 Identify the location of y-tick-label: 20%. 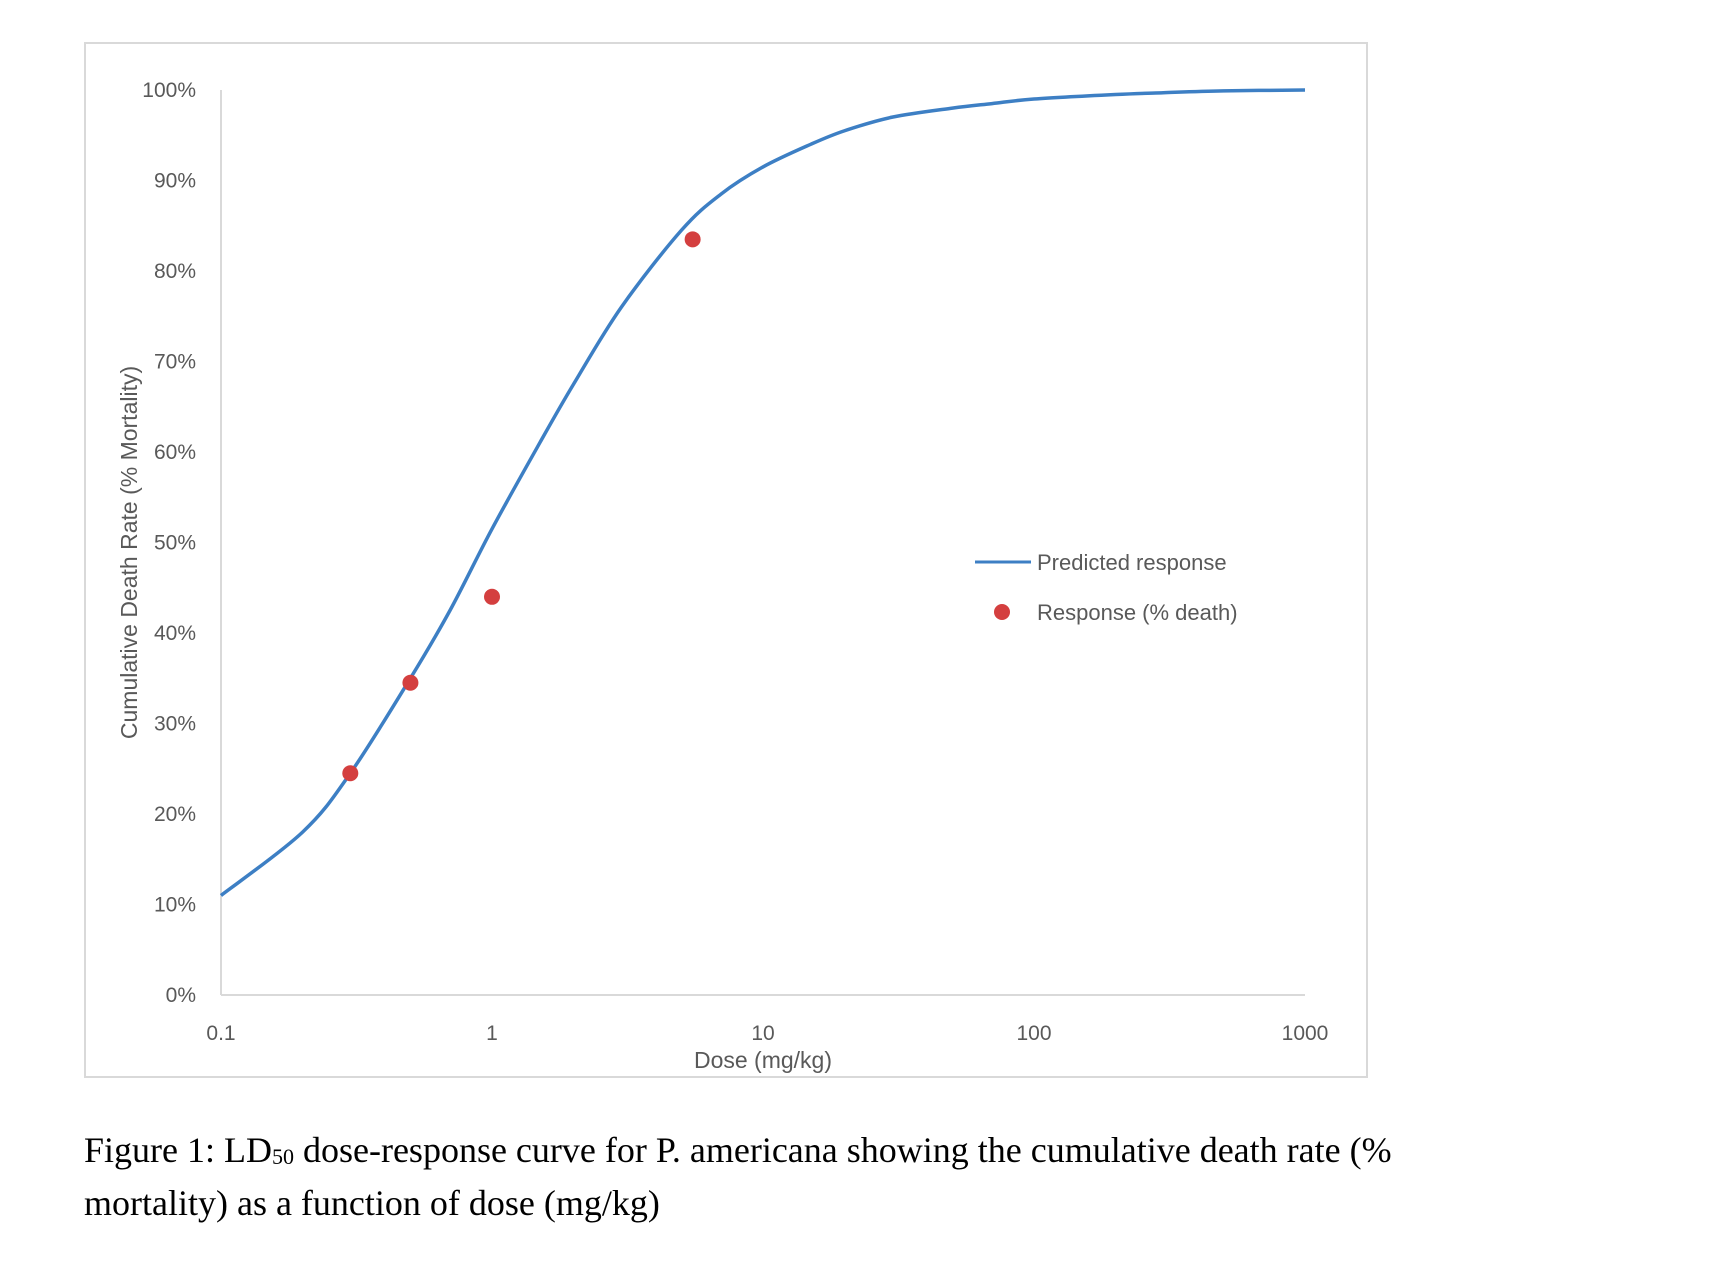
(175, 814).